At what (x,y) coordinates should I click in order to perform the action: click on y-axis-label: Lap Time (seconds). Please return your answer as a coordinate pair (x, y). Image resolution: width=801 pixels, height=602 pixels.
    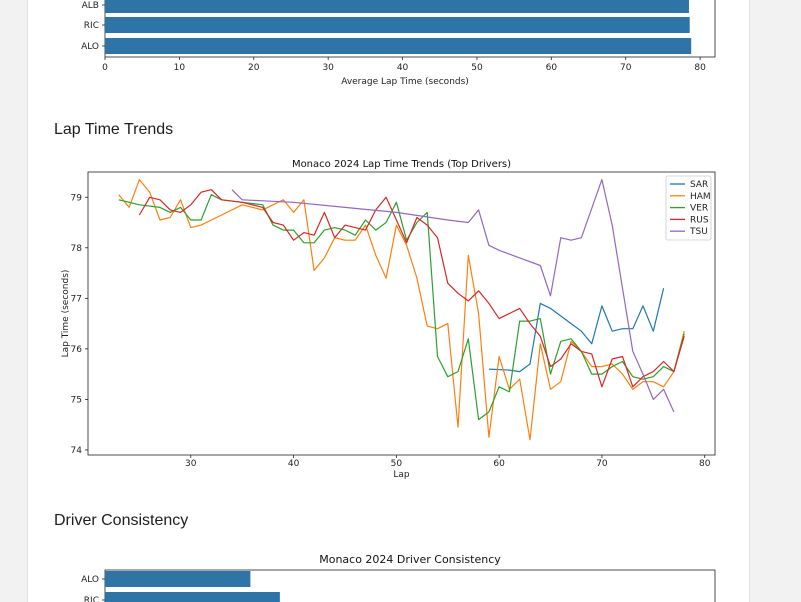
    Looking at the image, I should click on (66, 314).